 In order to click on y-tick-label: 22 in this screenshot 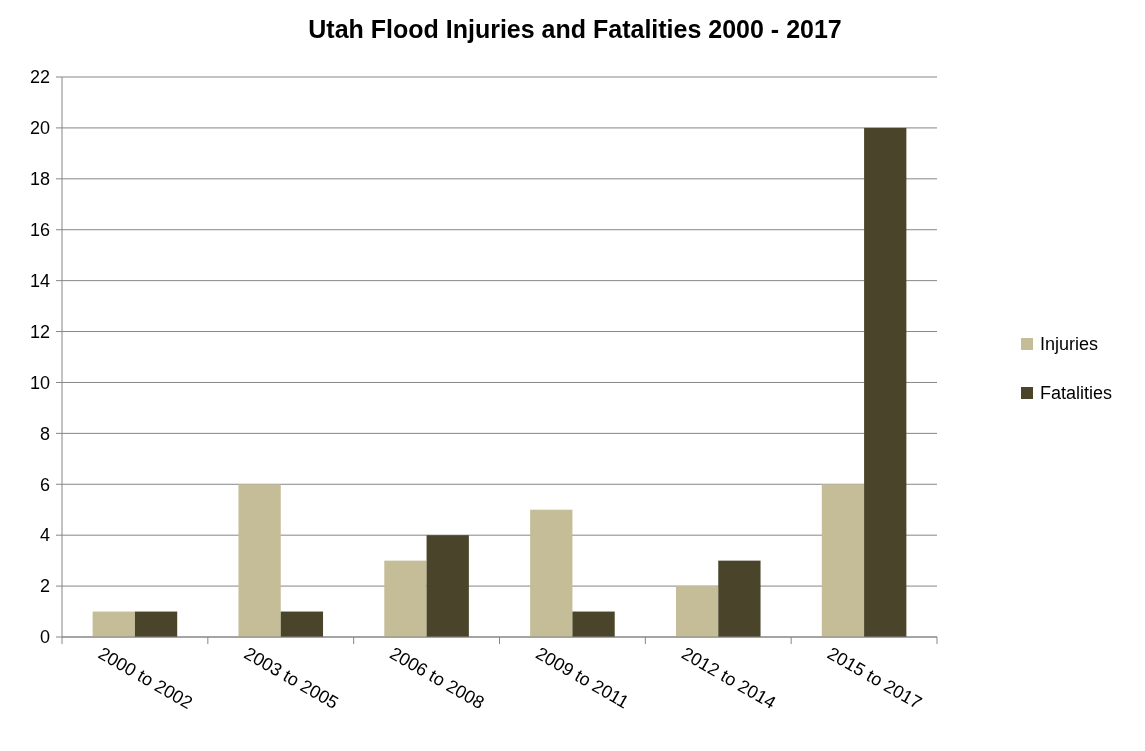, I will do `click(39, 77)`.